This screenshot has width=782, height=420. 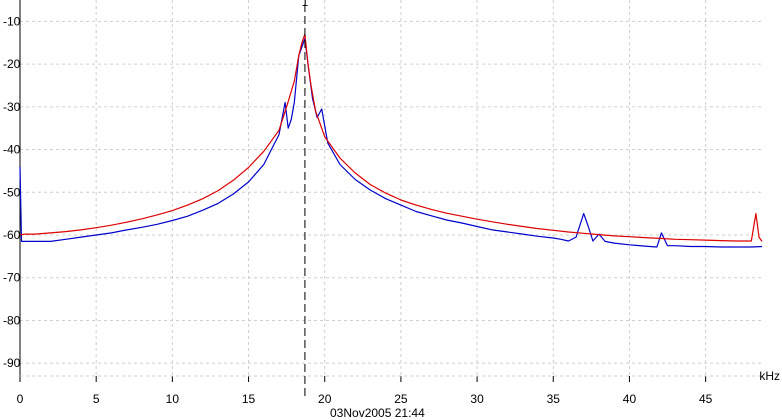 I want to click on x-tick-label: 10, so click(x=173, y=399).